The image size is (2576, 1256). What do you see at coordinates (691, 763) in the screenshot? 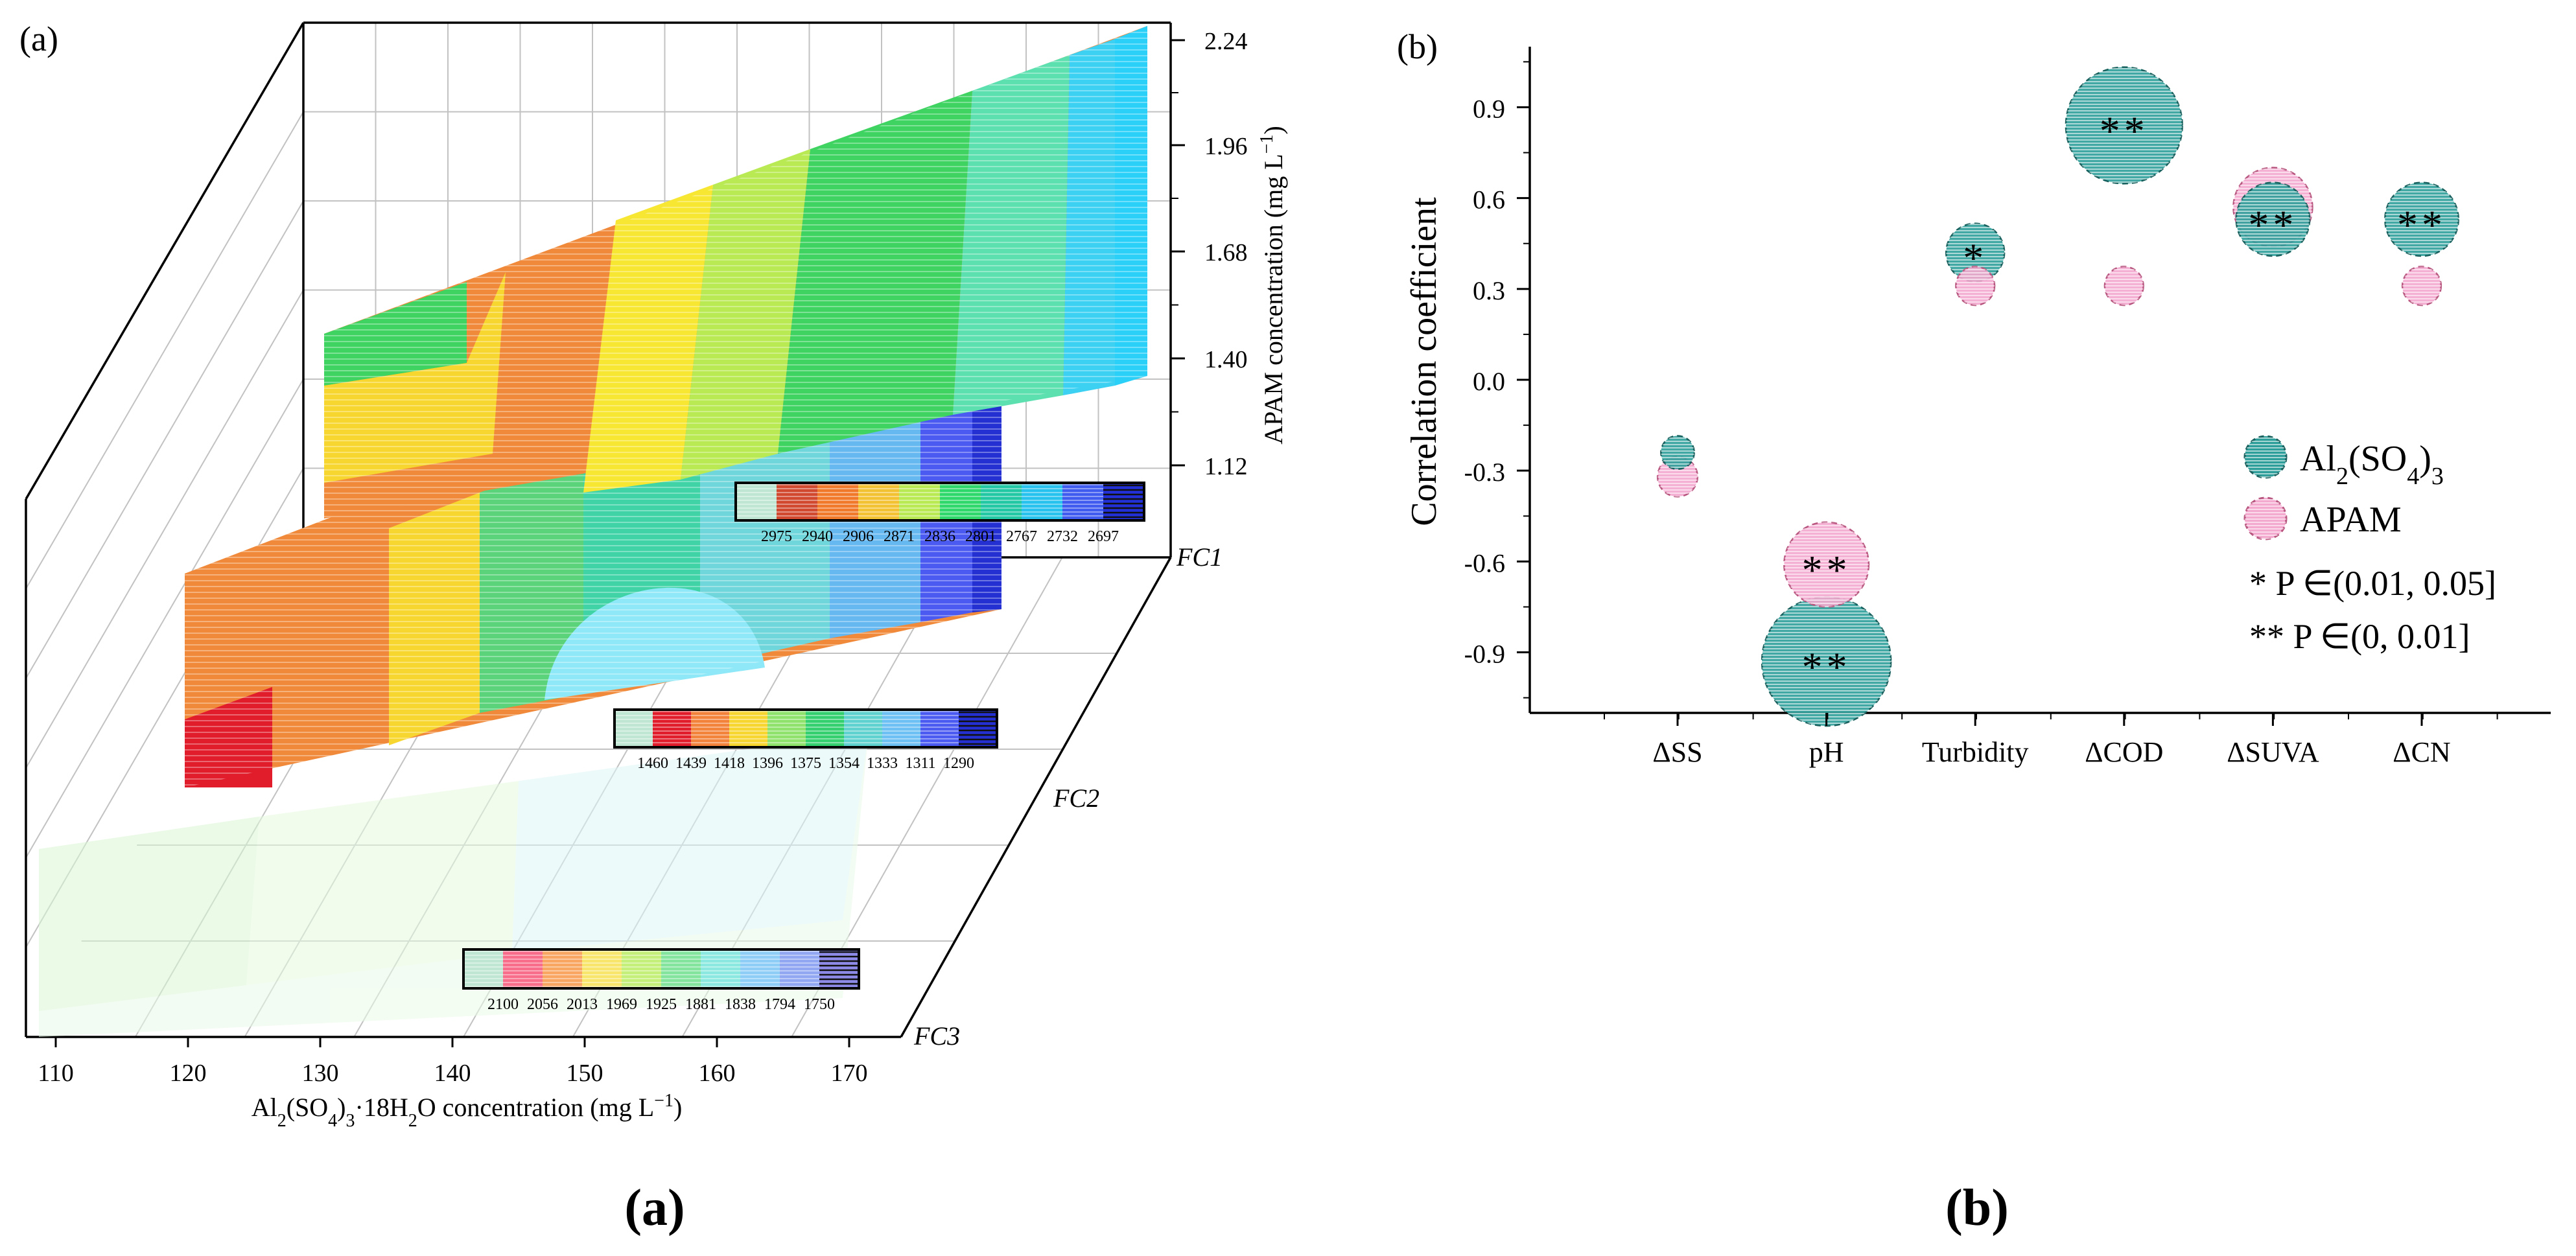
I see `legend-tick-label: 1439` at bounding box center [691, 763].